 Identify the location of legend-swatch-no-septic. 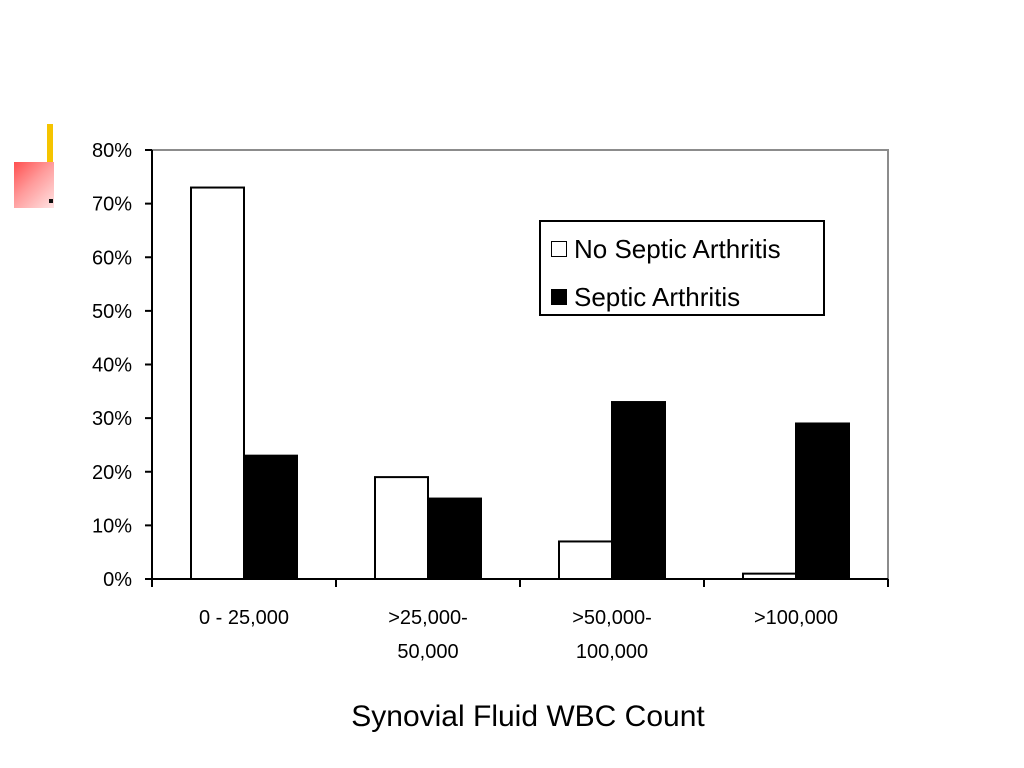
(559, 249).